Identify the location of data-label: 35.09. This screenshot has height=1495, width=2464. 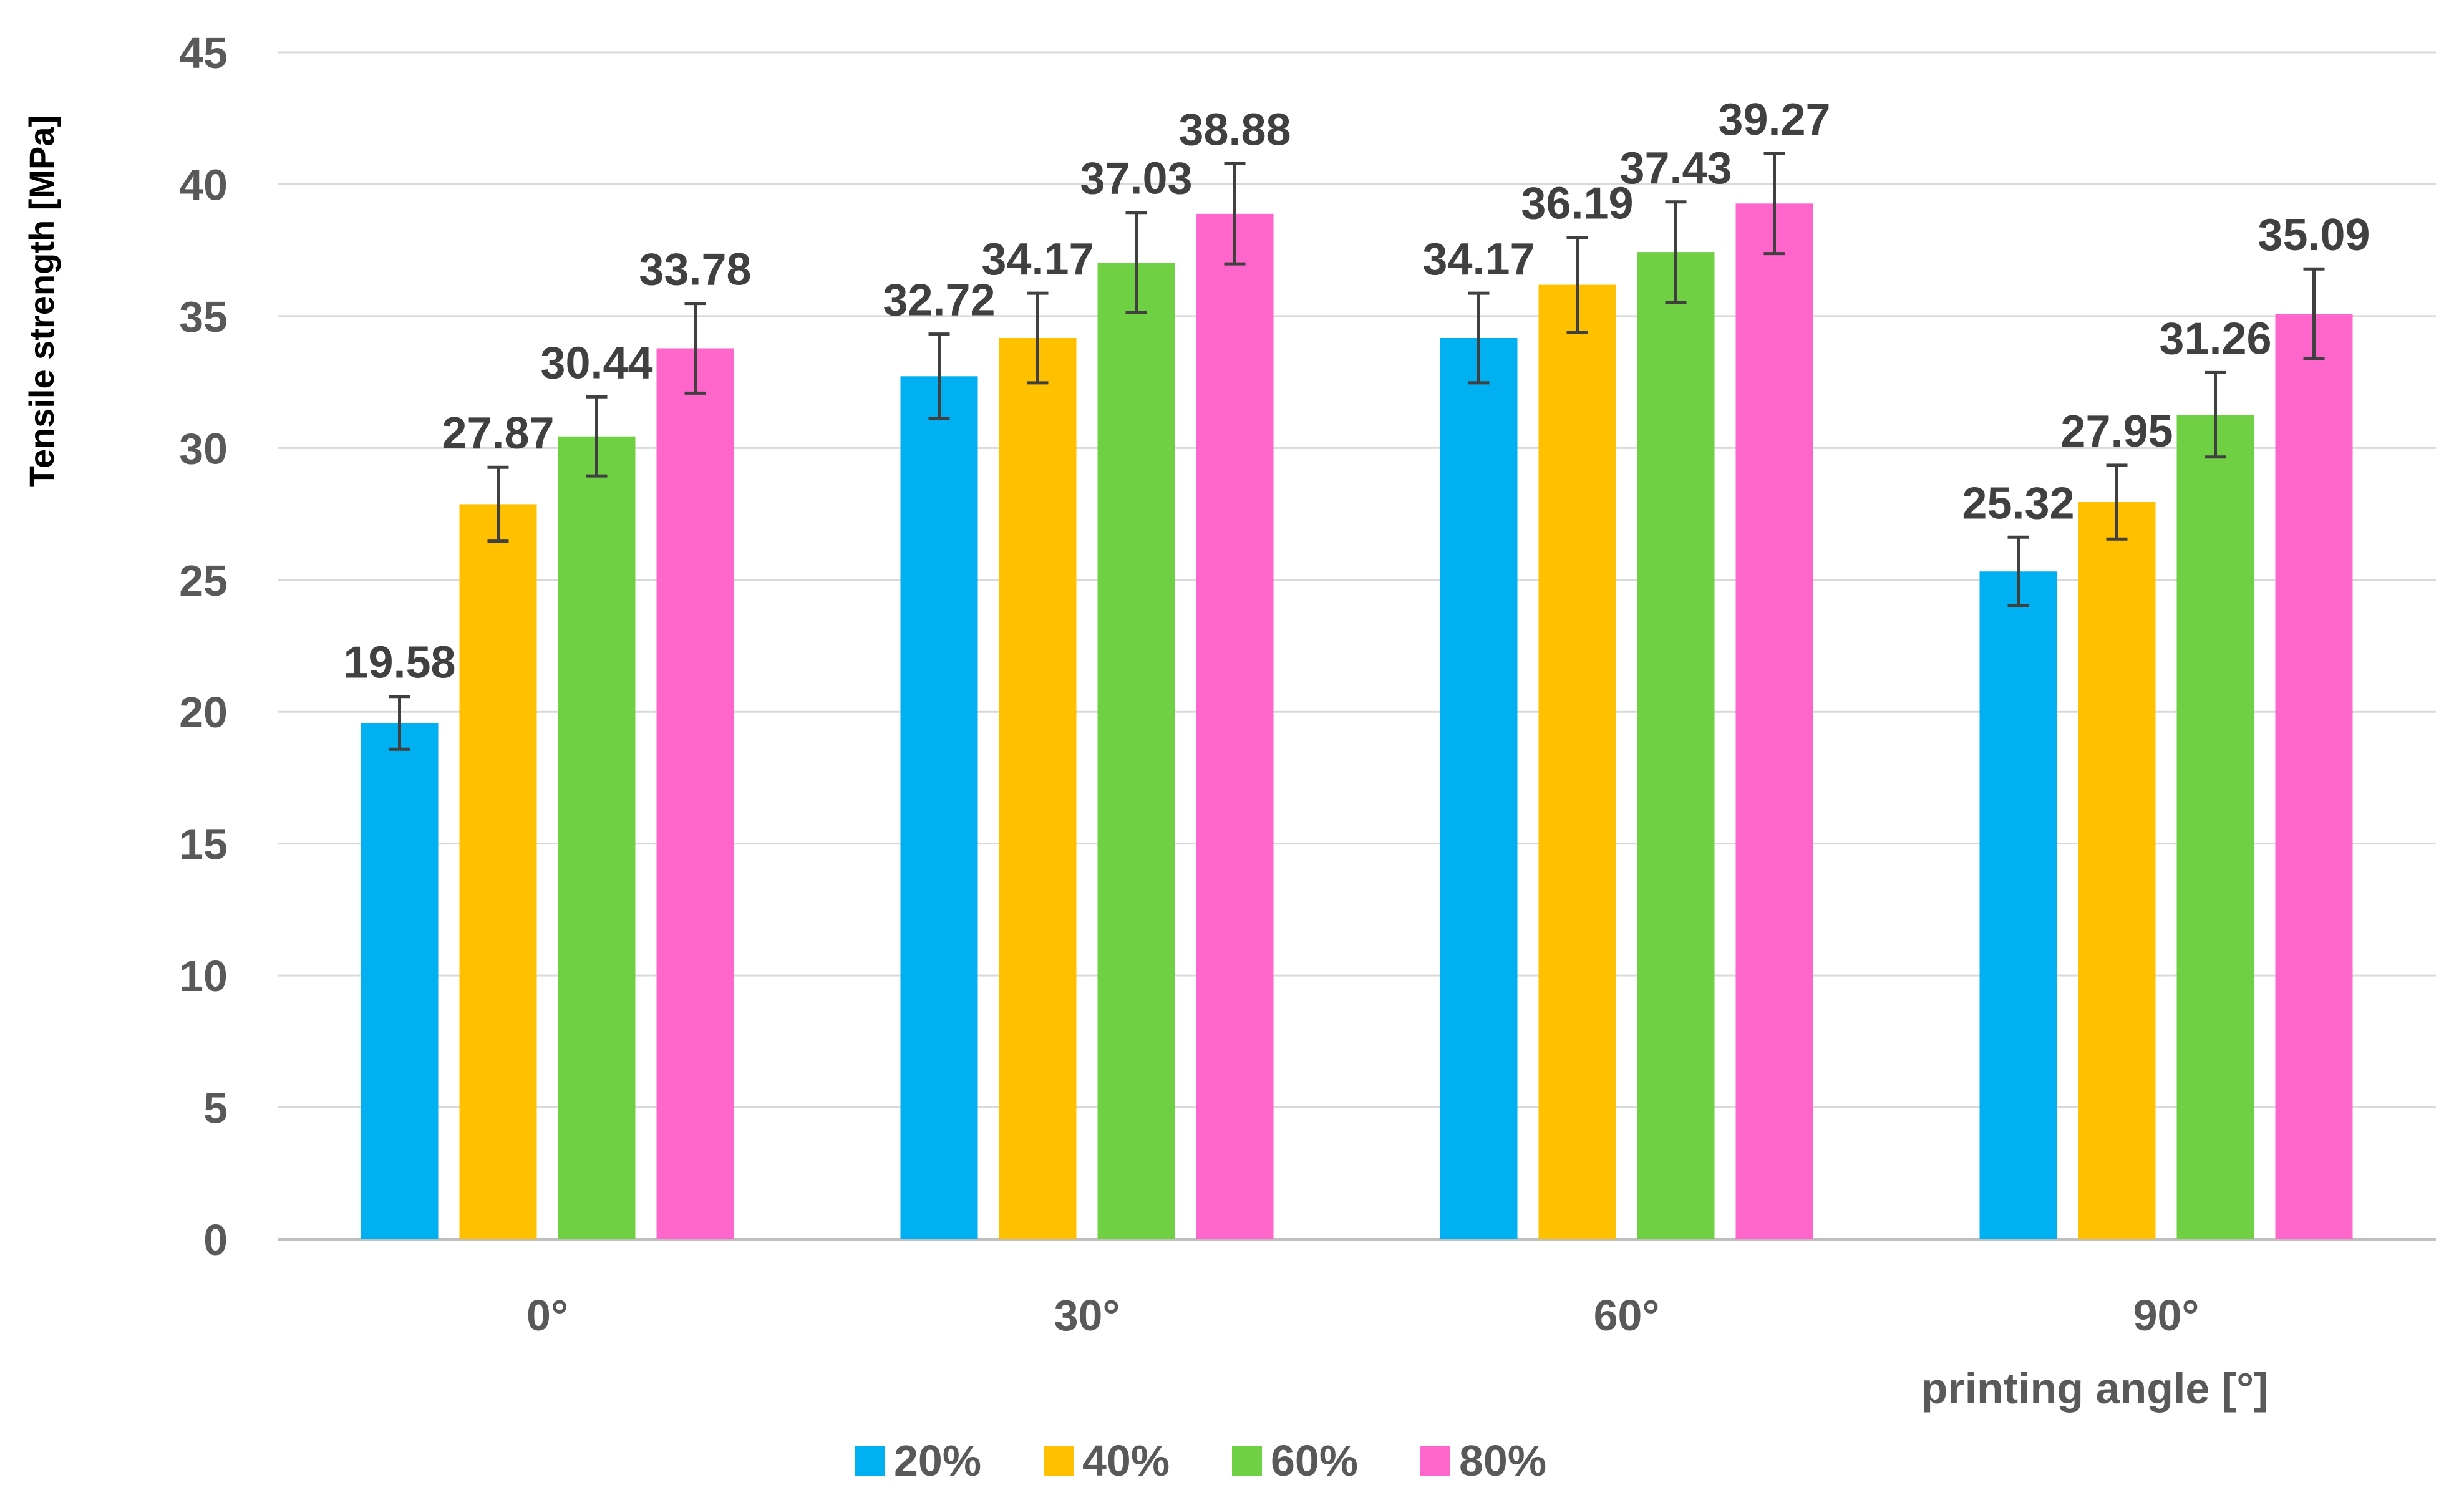
(2314, 235).